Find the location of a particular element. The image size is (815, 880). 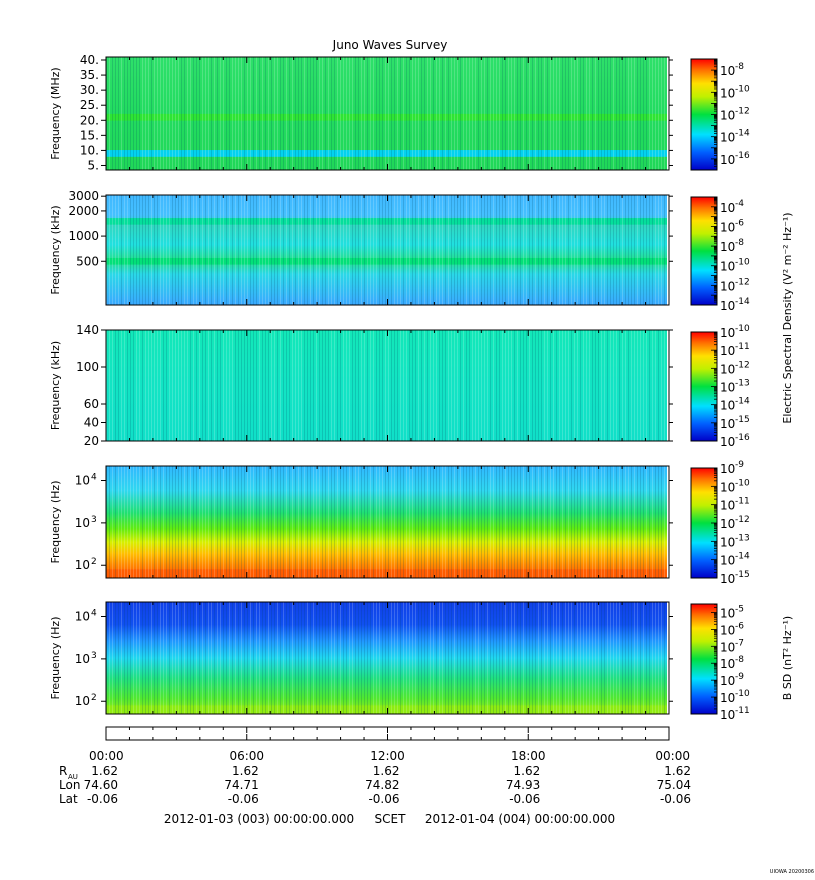

time-axis-ticks is located at coordinates (387, 733).